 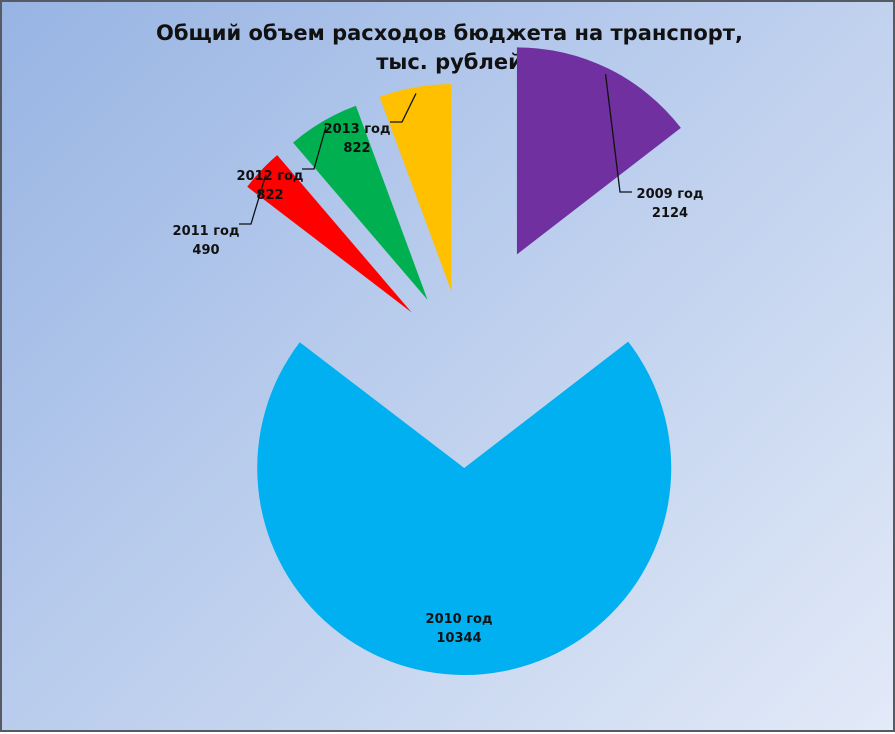 I want to click on data-label: 2010 год 10344, so click(x=459, y=629).